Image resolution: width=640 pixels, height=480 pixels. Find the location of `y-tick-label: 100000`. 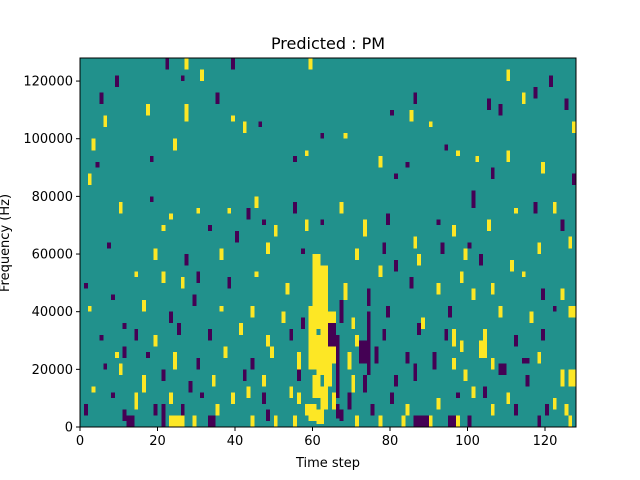

y-tick-label: 100000 is located at coordinates (48, 139).